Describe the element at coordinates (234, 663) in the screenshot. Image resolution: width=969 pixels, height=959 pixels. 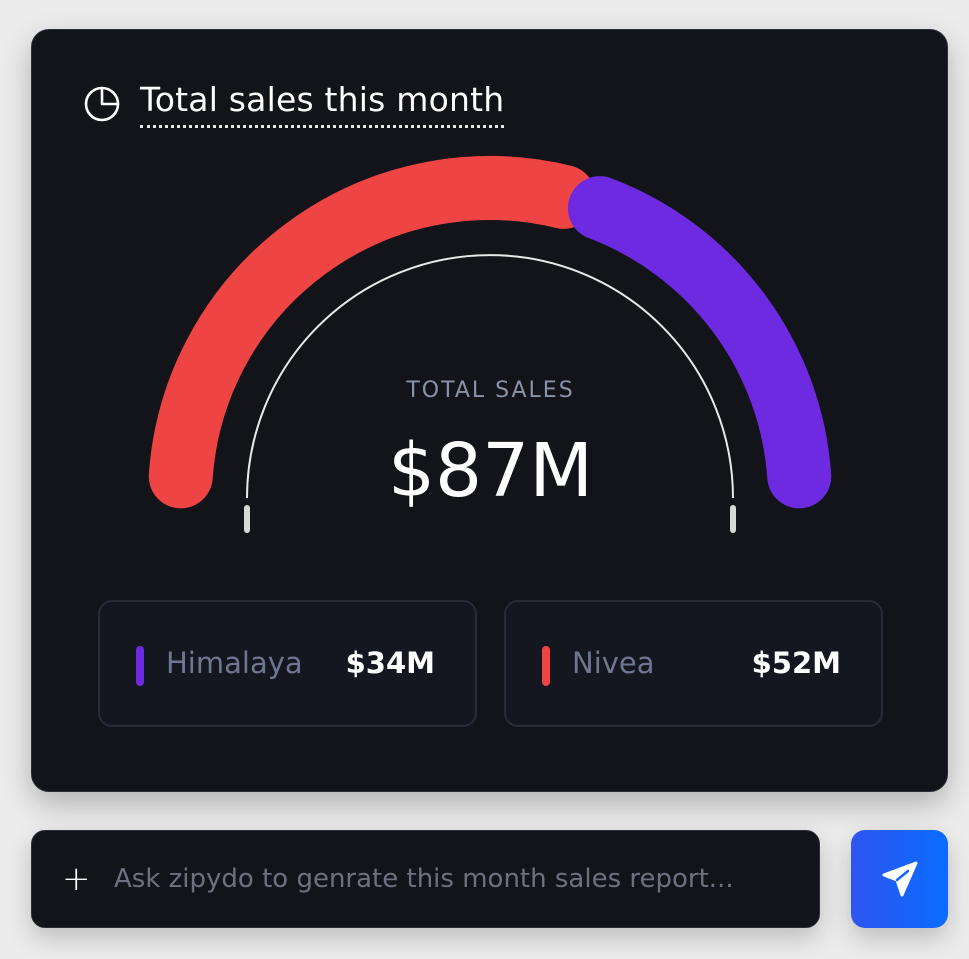
I see `legend-name: Himalaya` at that location.